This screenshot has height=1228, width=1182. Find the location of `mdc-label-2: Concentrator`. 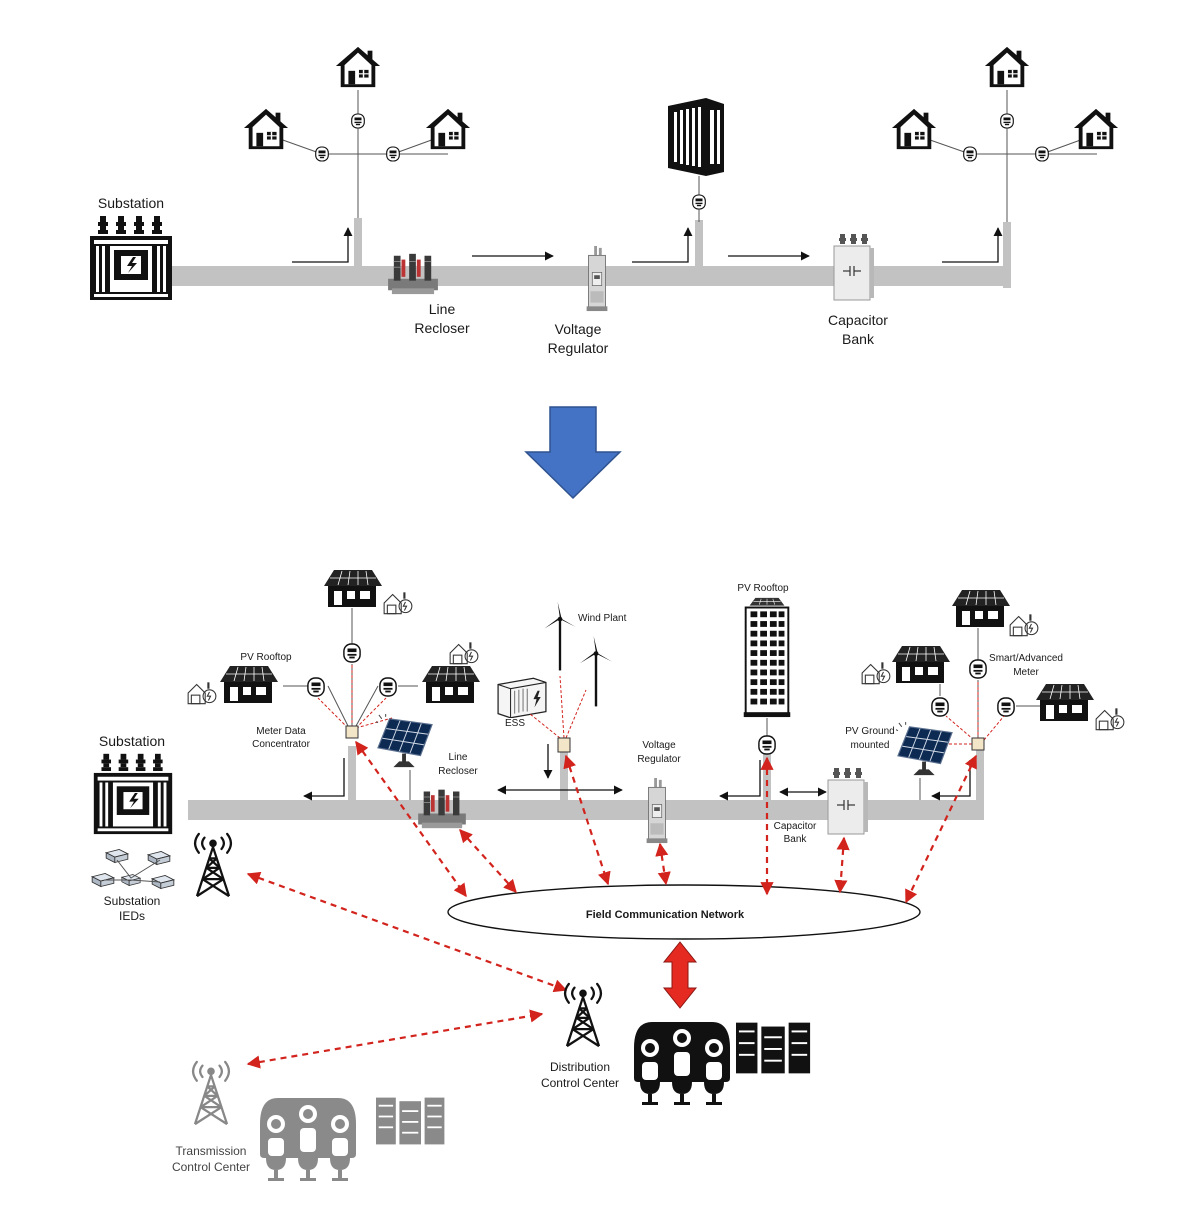

mdc-label-2: Concentrator is located at coordinates (281, 744).